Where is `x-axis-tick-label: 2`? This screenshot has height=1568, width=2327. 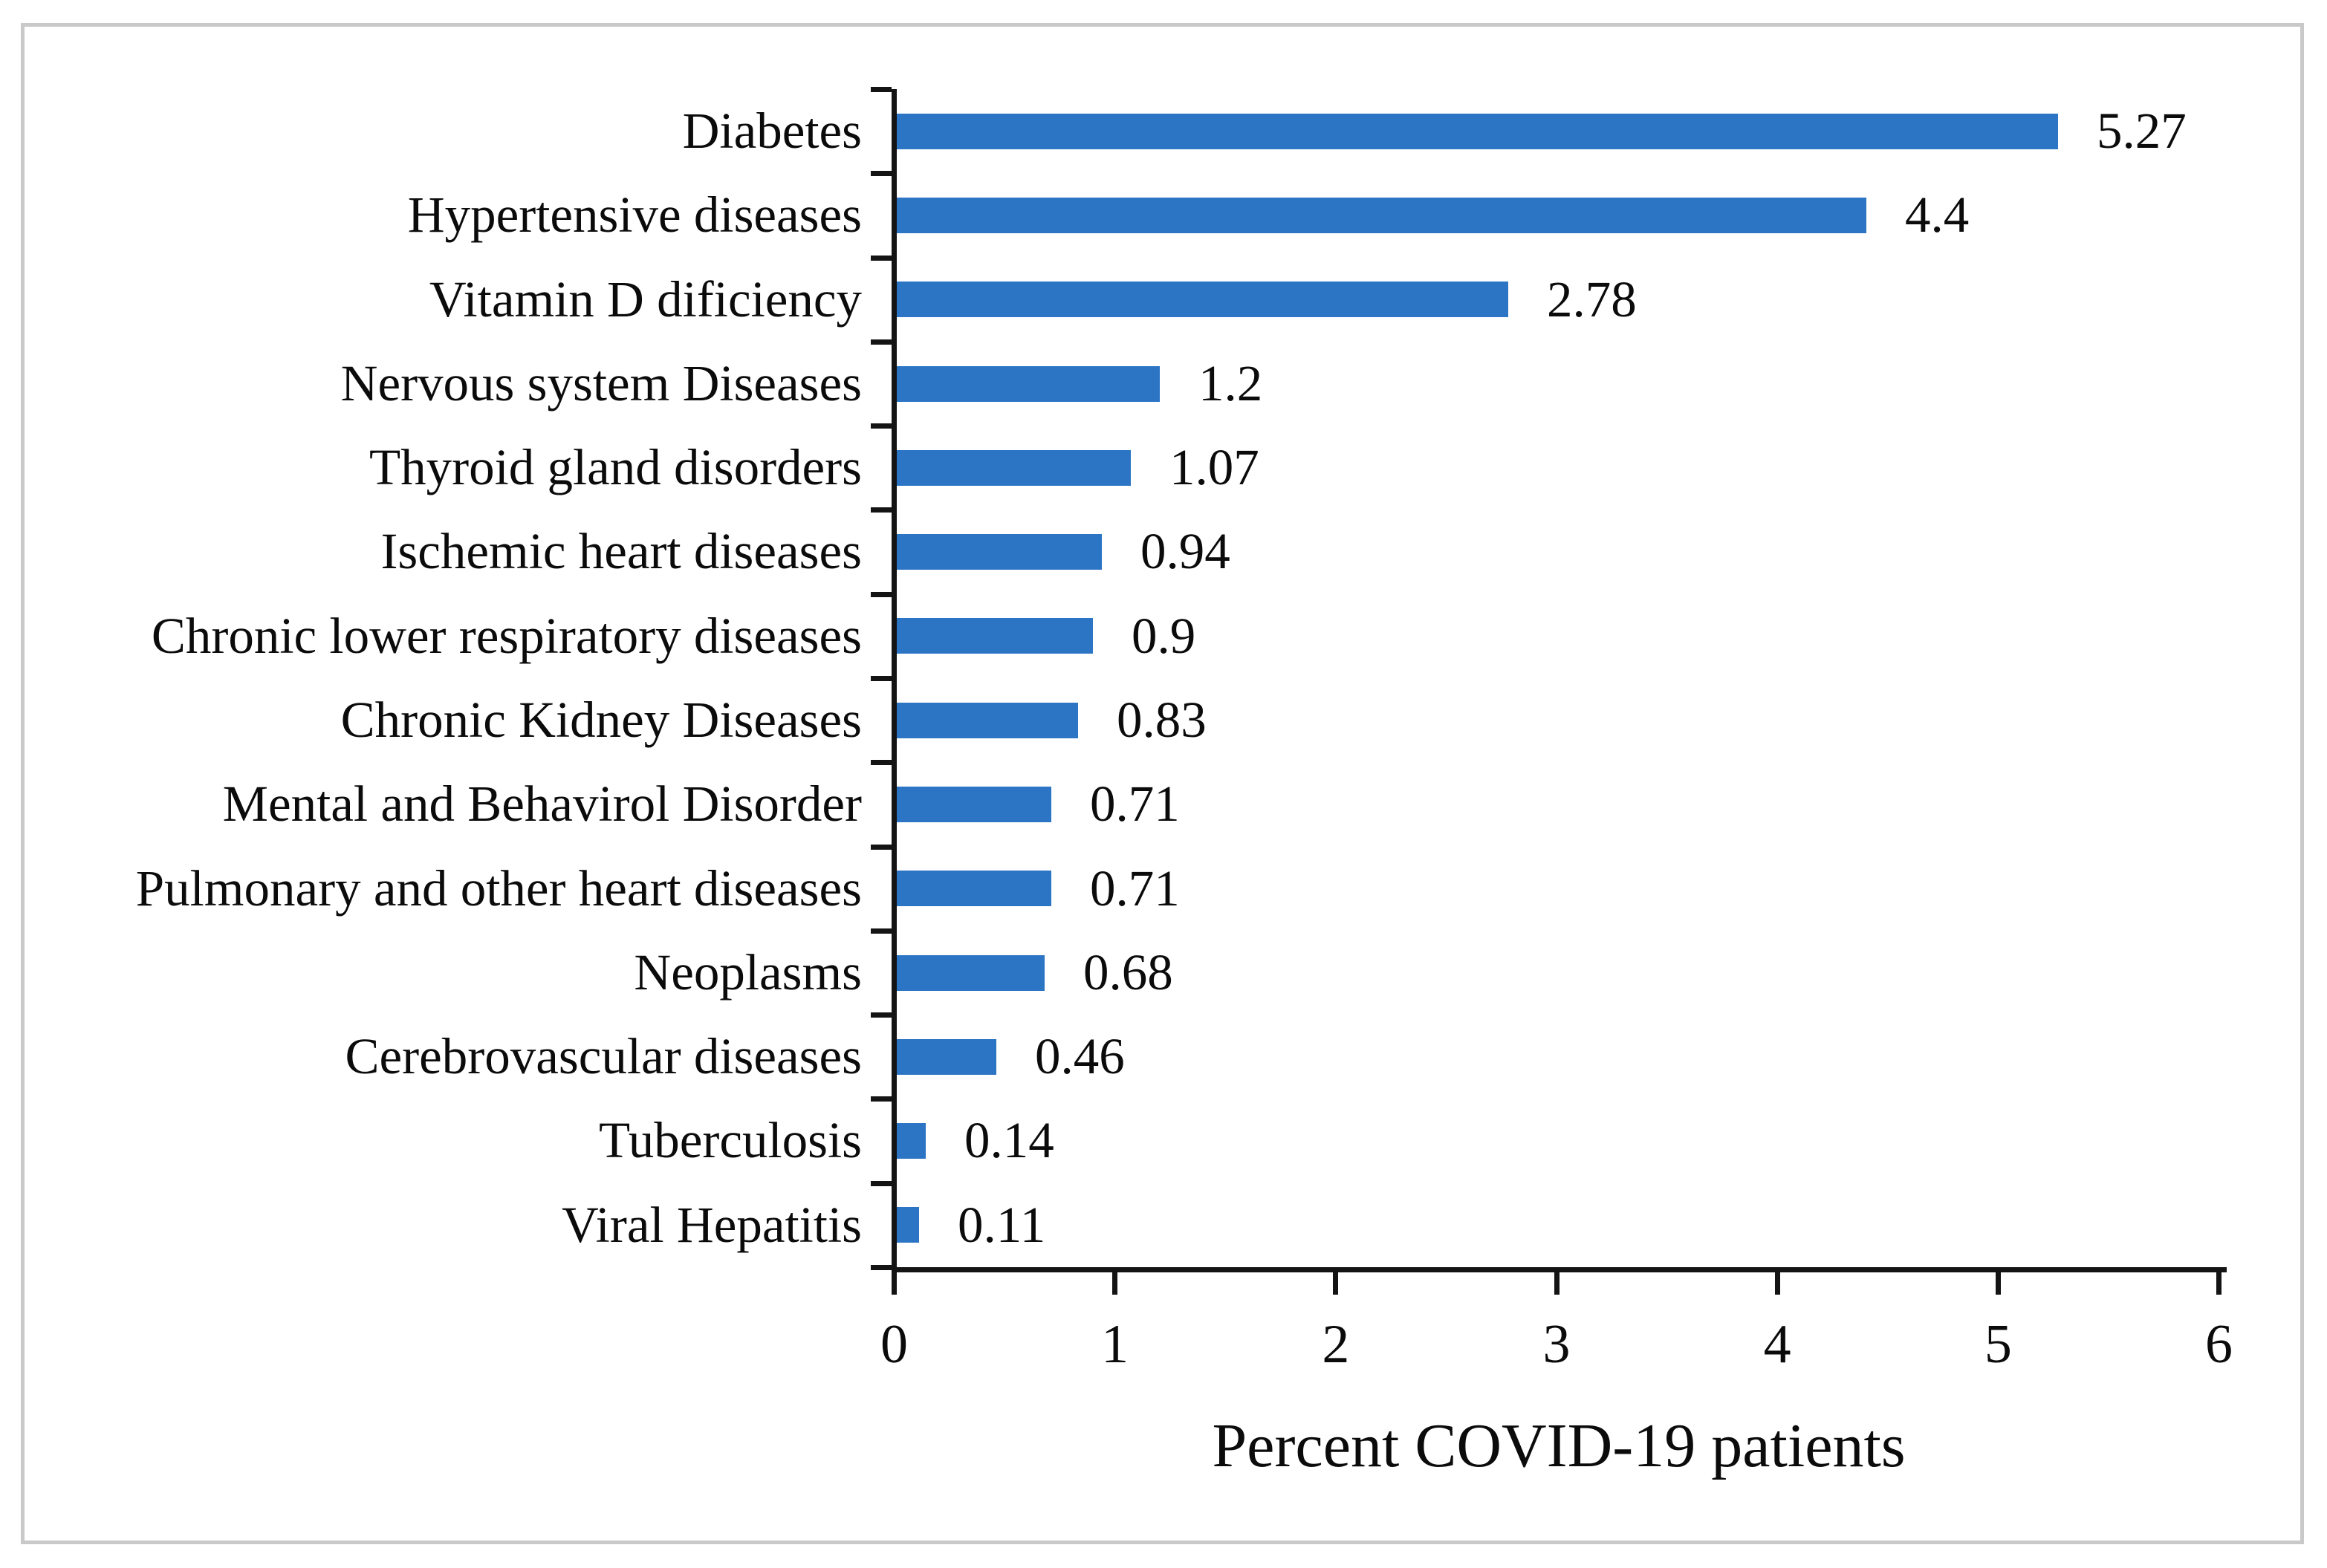 x-axis-tick-label: 2 is located at coordinates (1336, 1345).